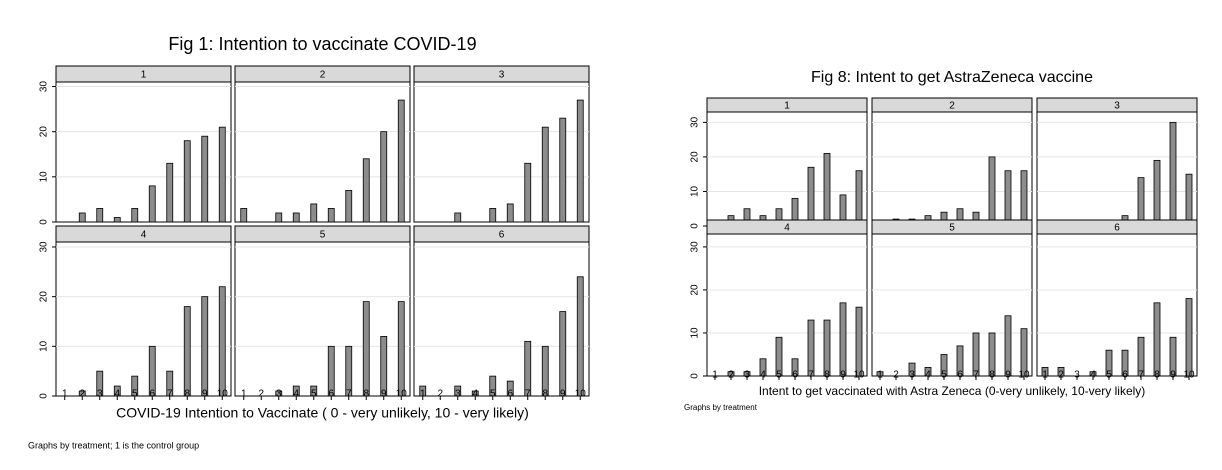 The image size is (1222, 470). What do you see at coordinates (952, 77) in the screenshot?
I see `chart-title: Fig 8: Intent to get AstraZeneca vaccine` at bounding box center [952, 77].